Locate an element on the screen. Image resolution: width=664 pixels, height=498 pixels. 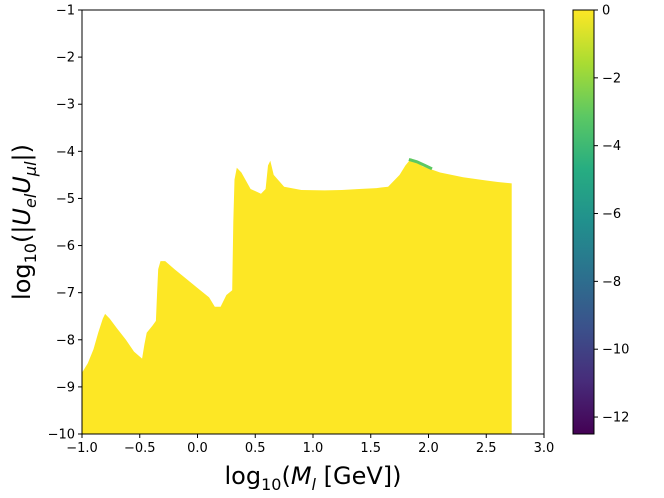
y-tick-label: −1 is located at coordinates (65, 11).